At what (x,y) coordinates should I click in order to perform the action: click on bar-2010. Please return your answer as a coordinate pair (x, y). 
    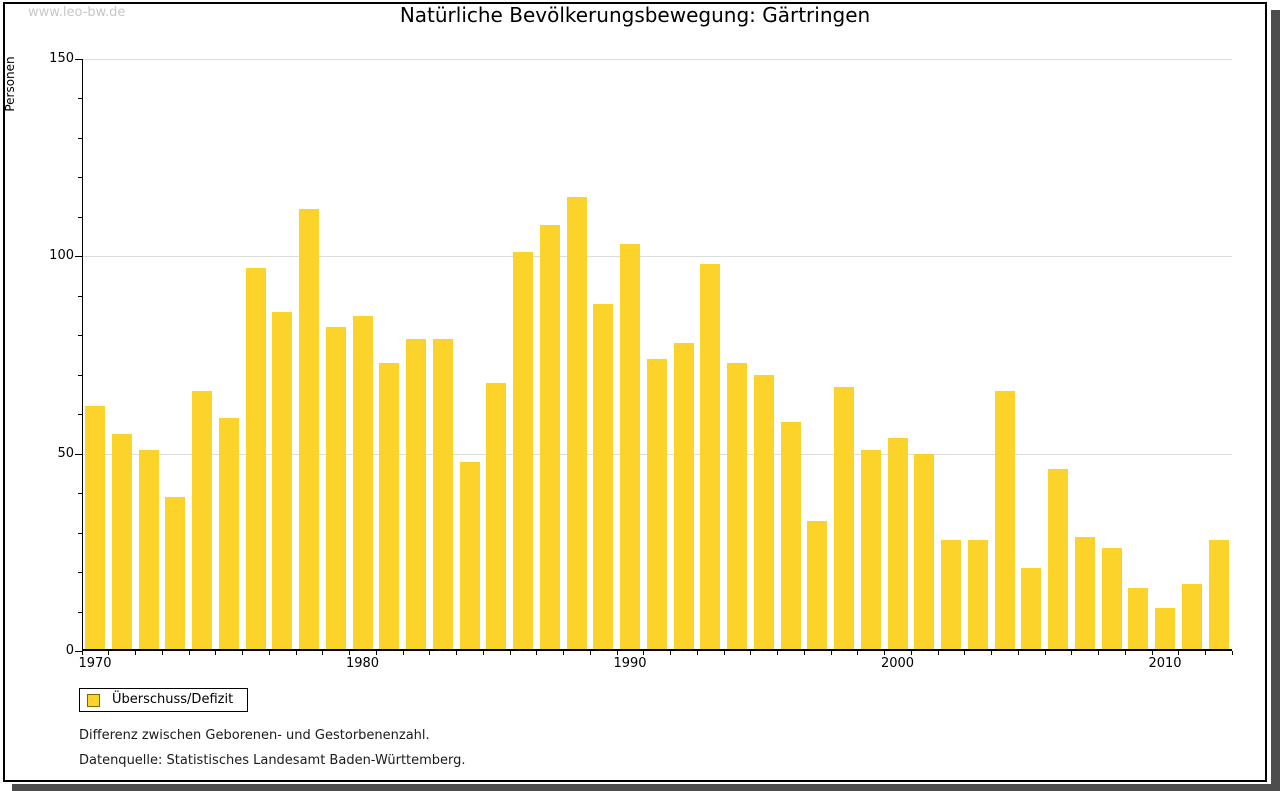
    Looking at the image, I should click on (1165, 628).